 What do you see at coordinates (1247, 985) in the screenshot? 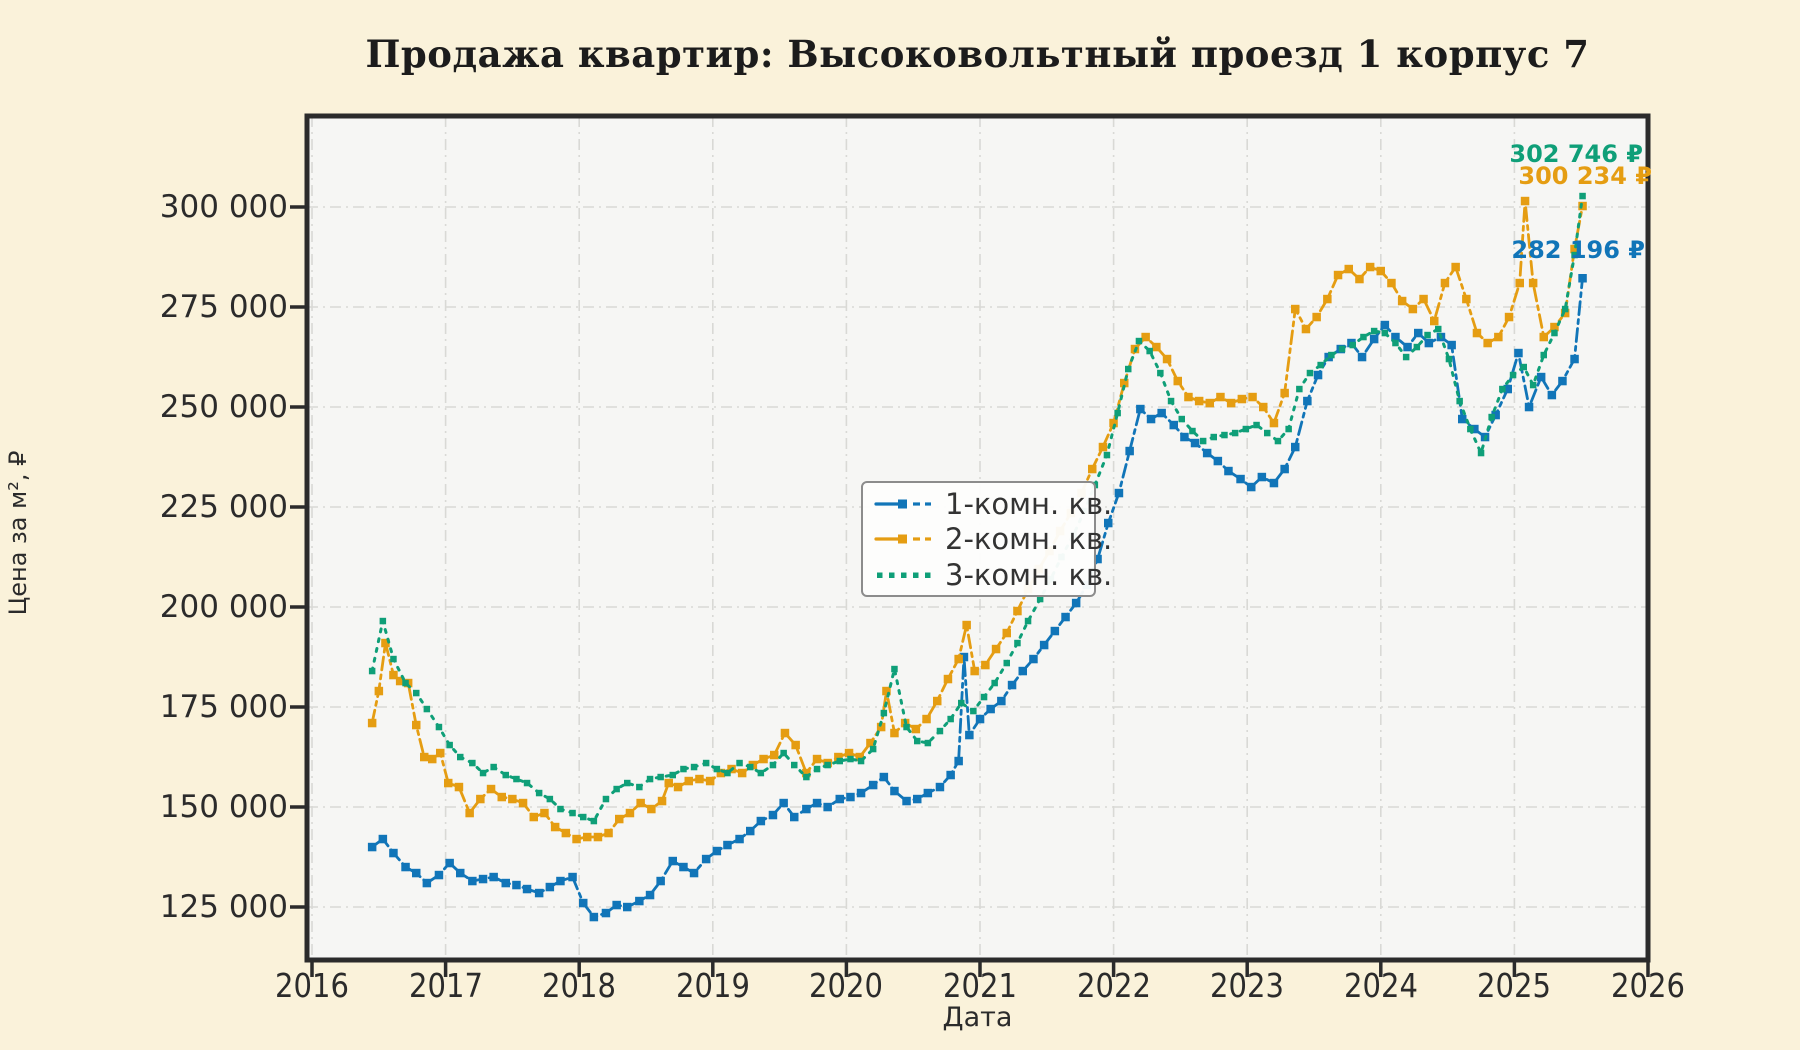
I see `x-tick-label: 2023` at bounding box center [1247, 985].